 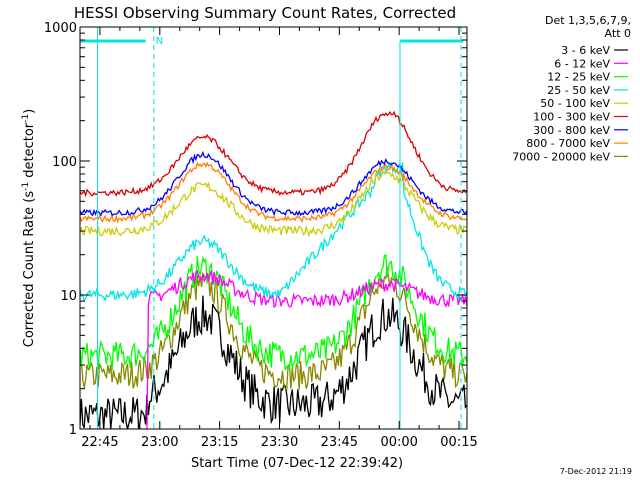 I want to click on legend-label: 7000 - 20000 keV, so click(x=561, y=156).